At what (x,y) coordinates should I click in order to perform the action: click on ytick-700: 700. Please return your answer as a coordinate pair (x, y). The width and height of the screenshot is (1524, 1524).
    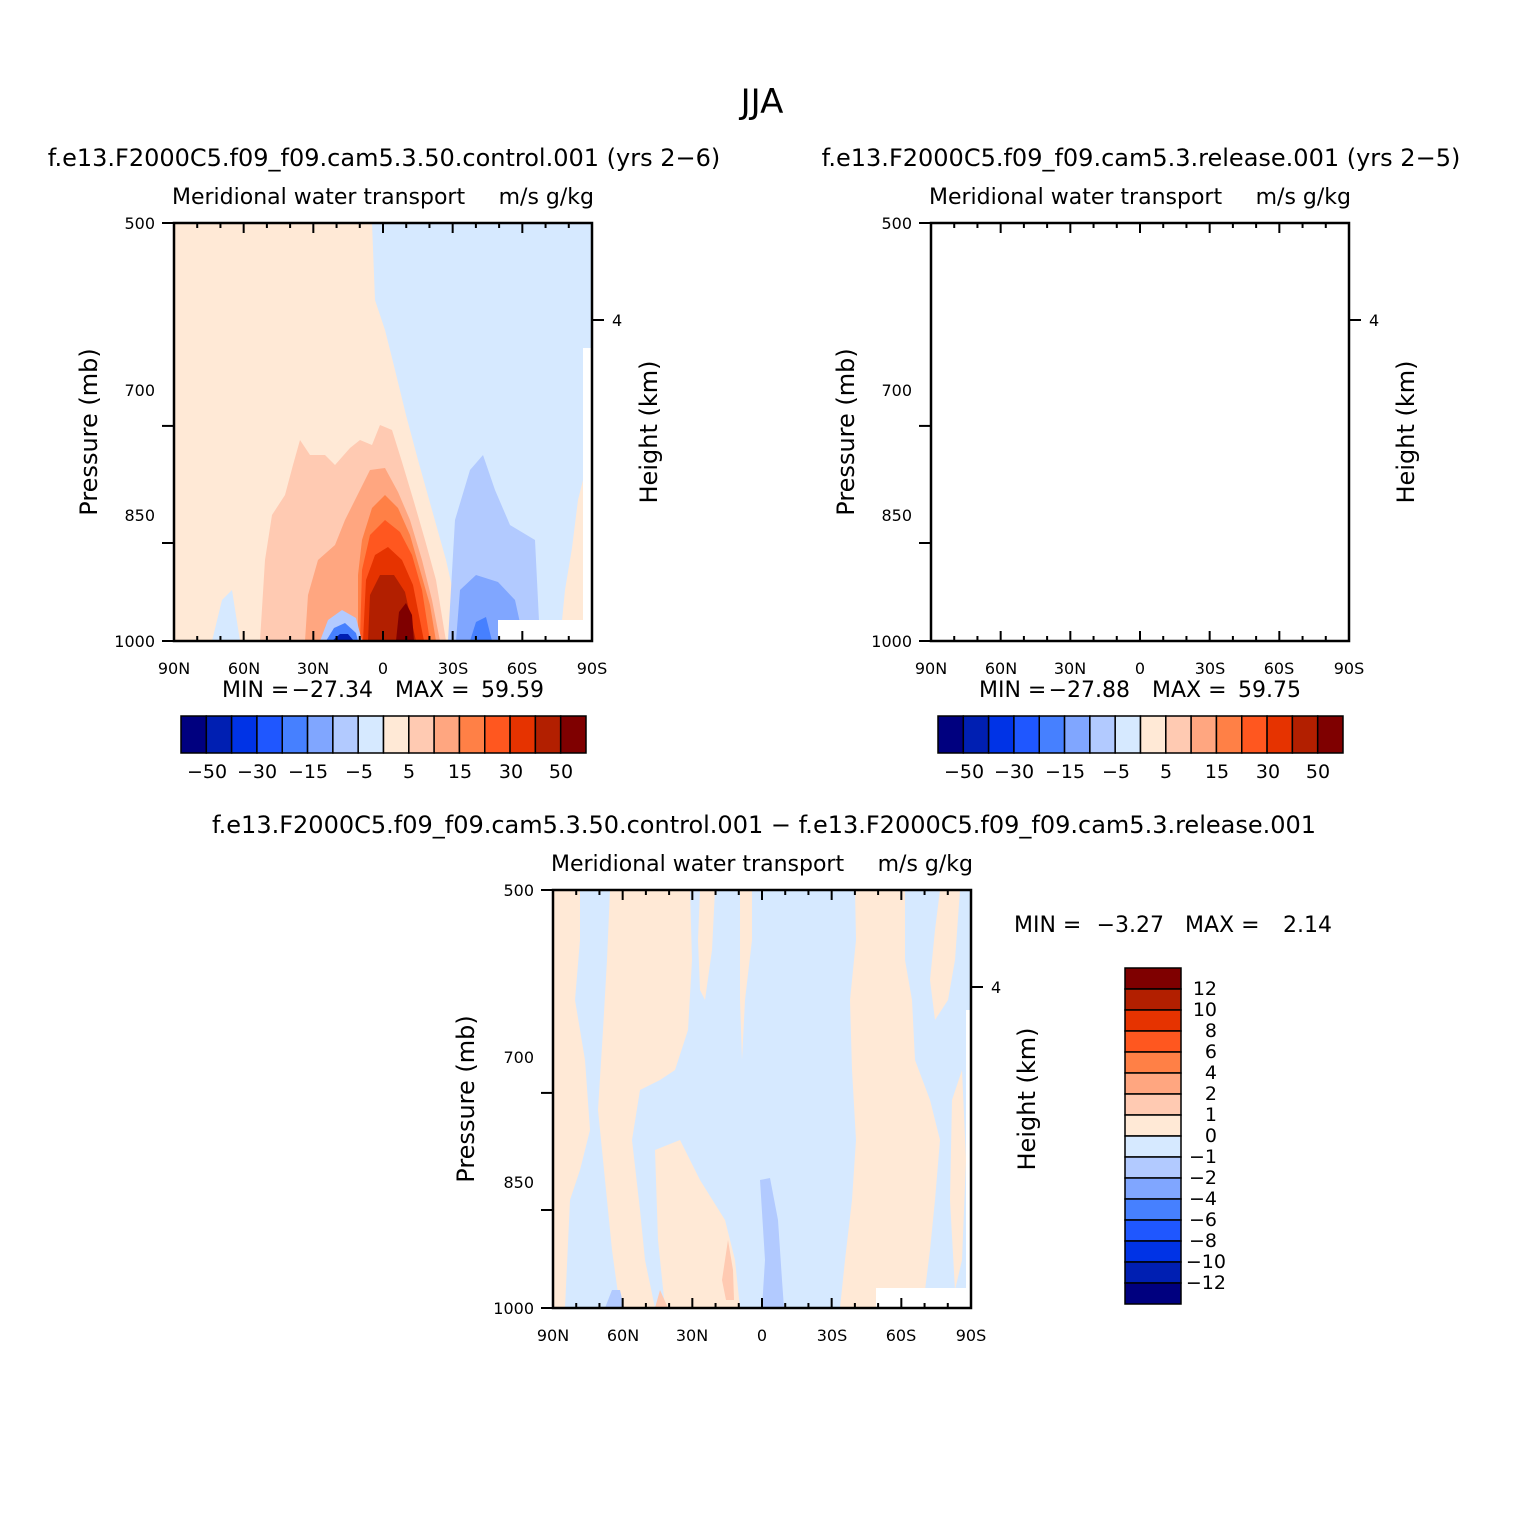
    Looking at the image, I should click on (518, 1057).